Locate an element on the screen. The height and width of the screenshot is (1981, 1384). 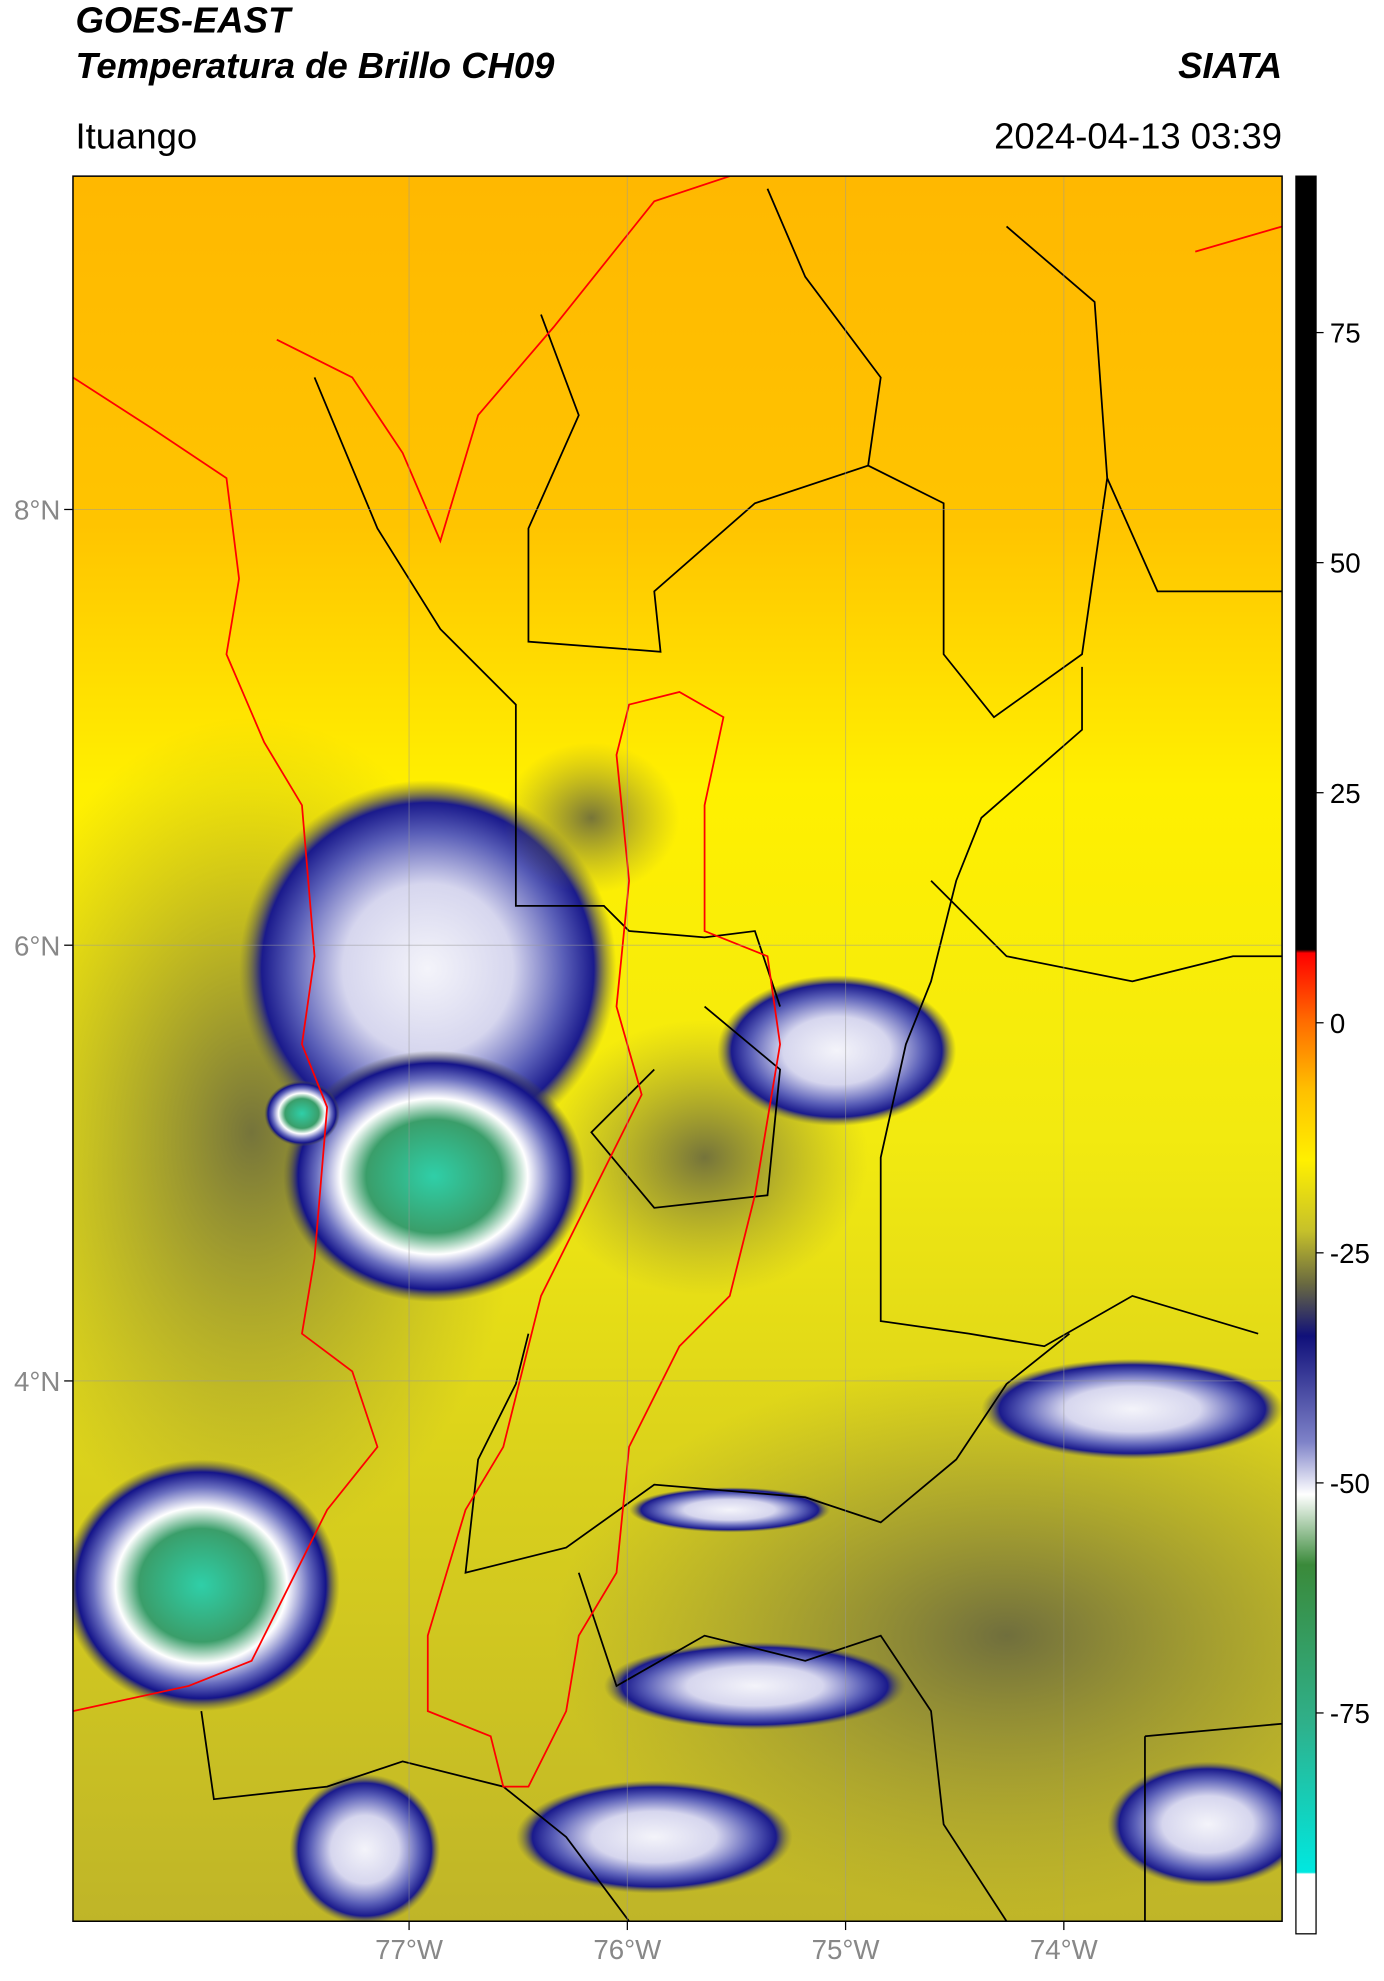
datetime: 2024-04-13 03:39 is located at coordinates (1138, 135).